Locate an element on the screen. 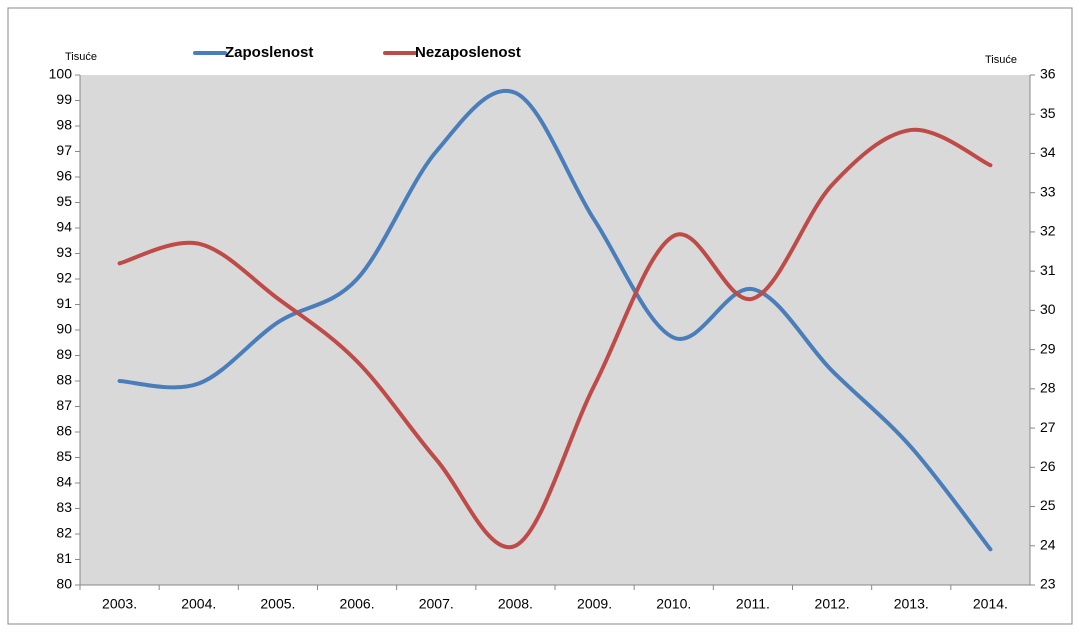  y-tick-label: 90 is located at coordinates (64, 329).